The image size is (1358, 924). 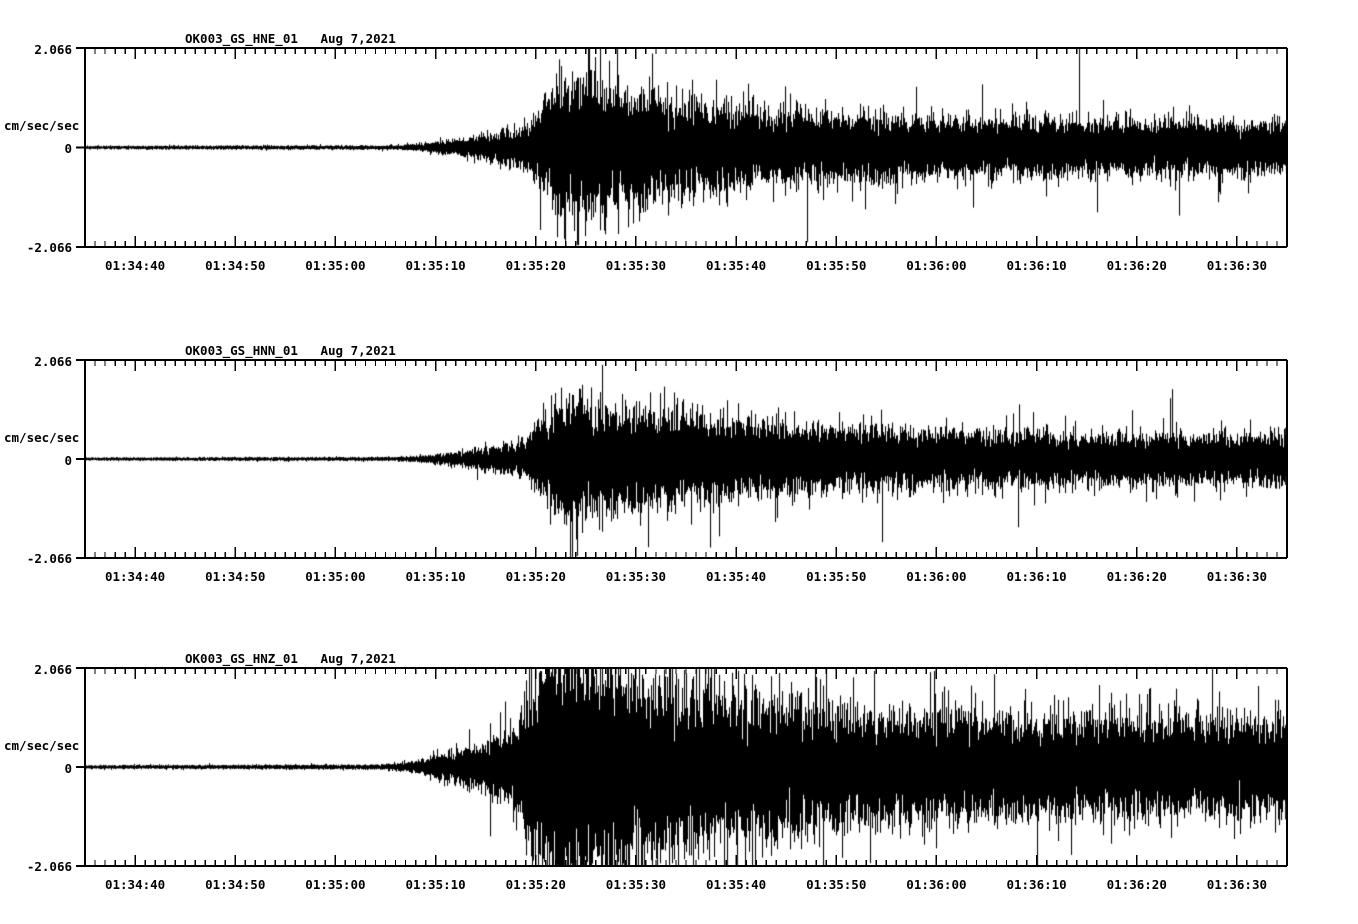 I want to click on y-axis-zero-label-hnn: 0, so click(x=68, y=460).